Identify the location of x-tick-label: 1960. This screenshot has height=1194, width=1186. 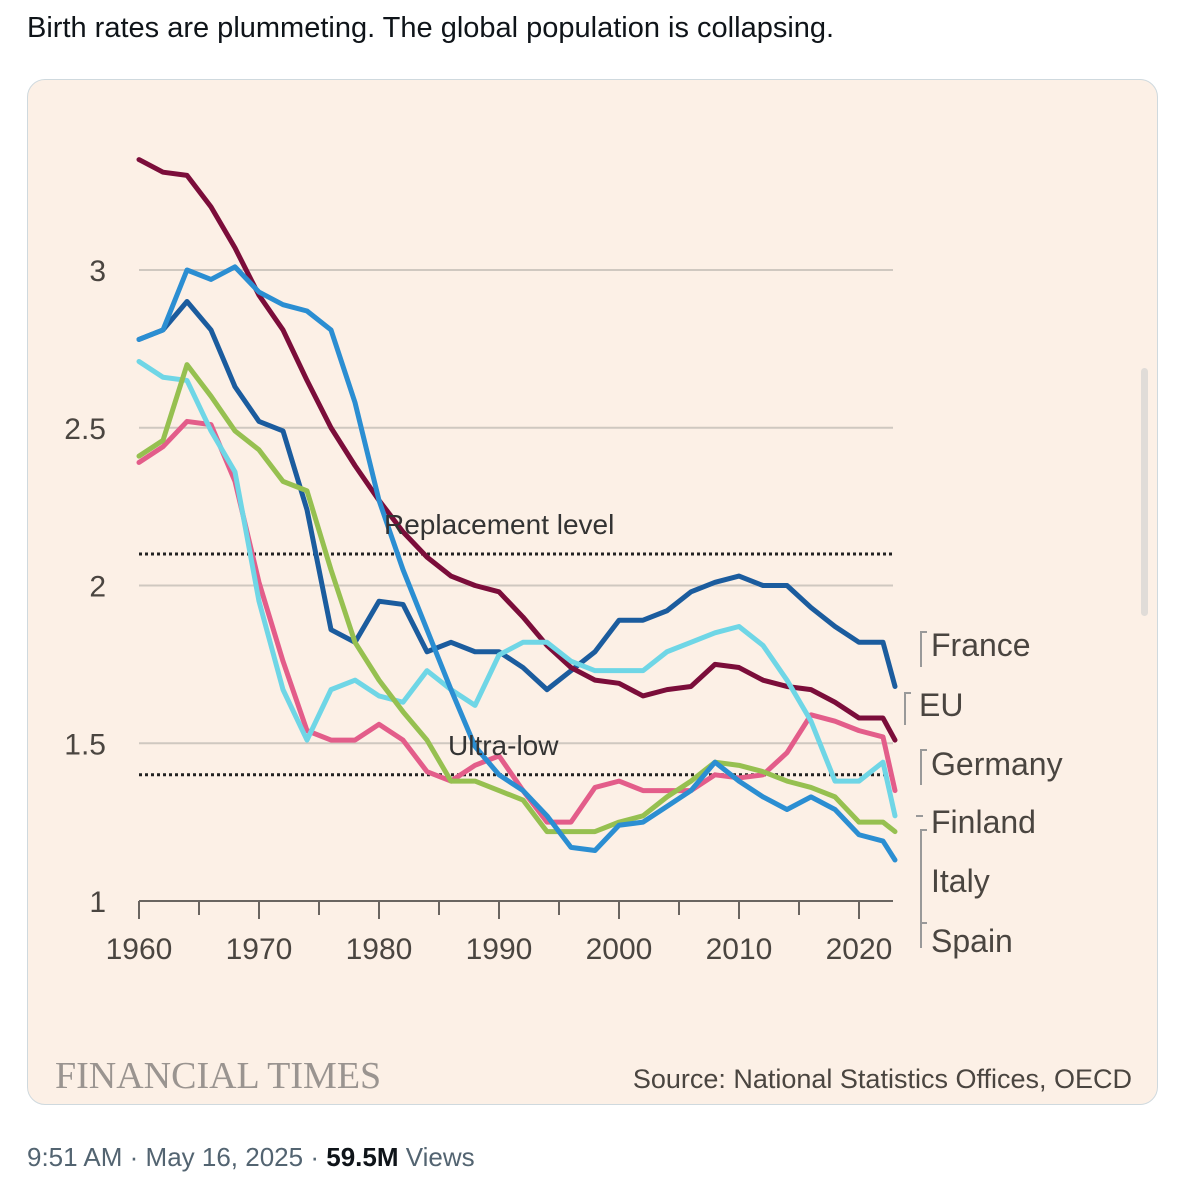
(139, 949).